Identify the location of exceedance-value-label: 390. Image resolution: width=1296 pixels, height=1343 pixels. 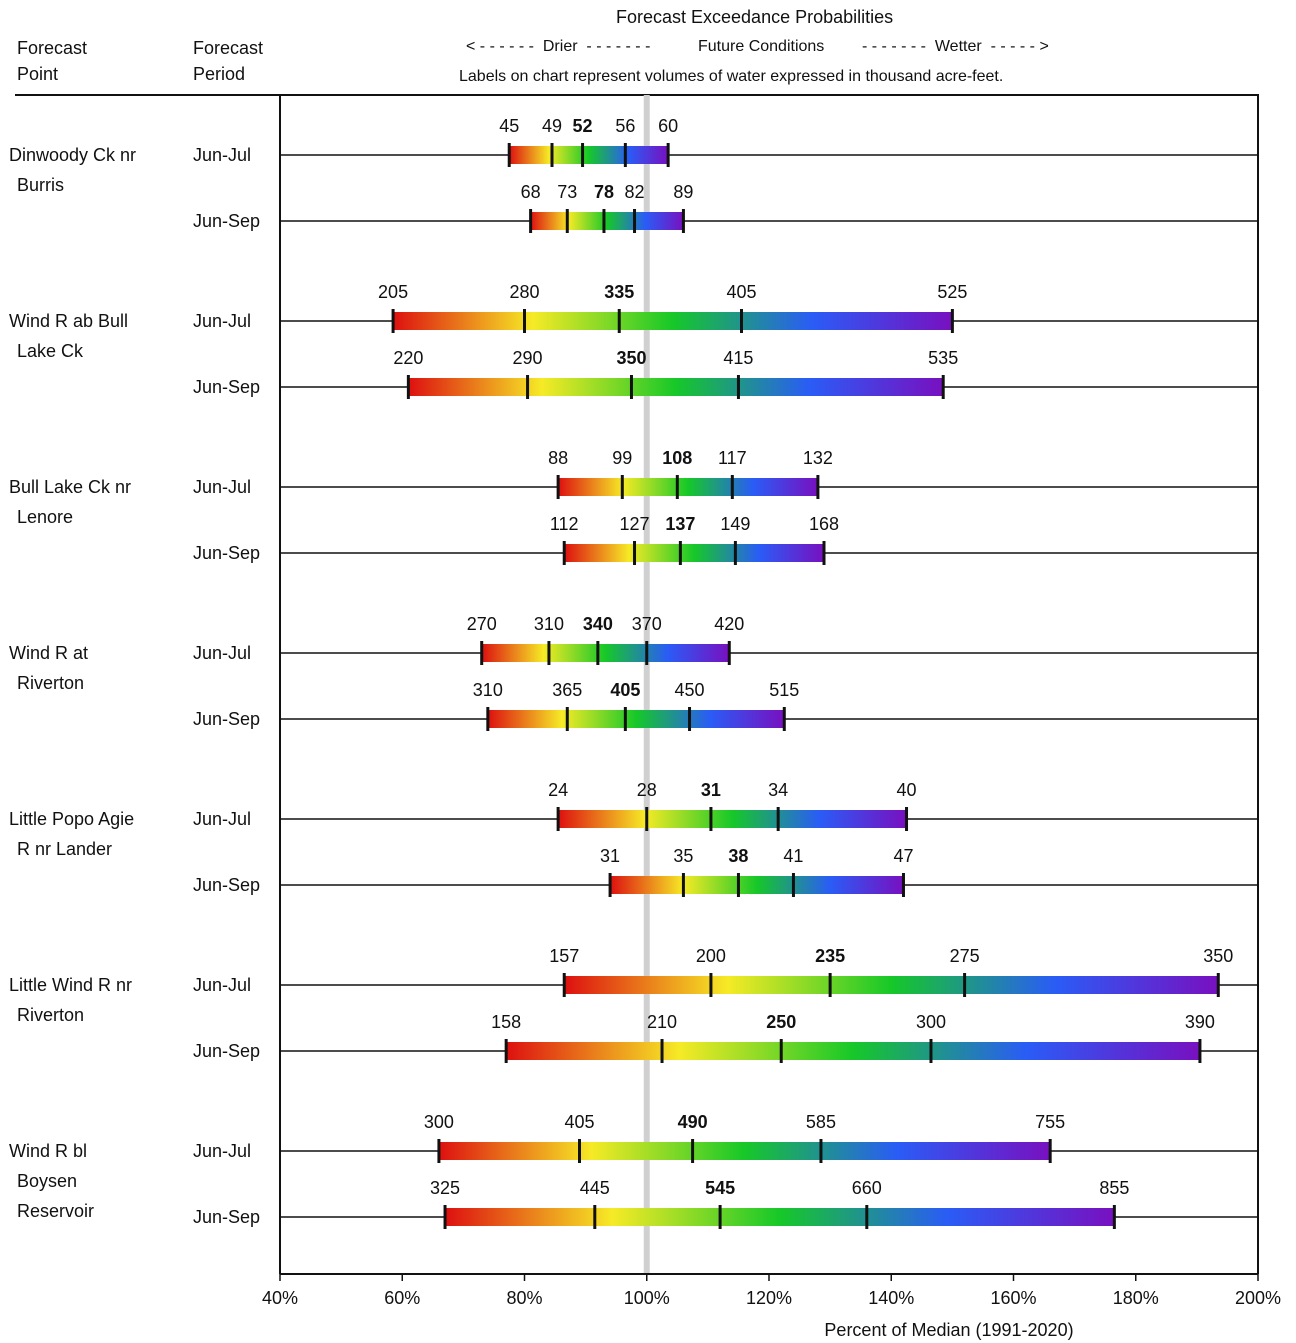
(1200, 1022).